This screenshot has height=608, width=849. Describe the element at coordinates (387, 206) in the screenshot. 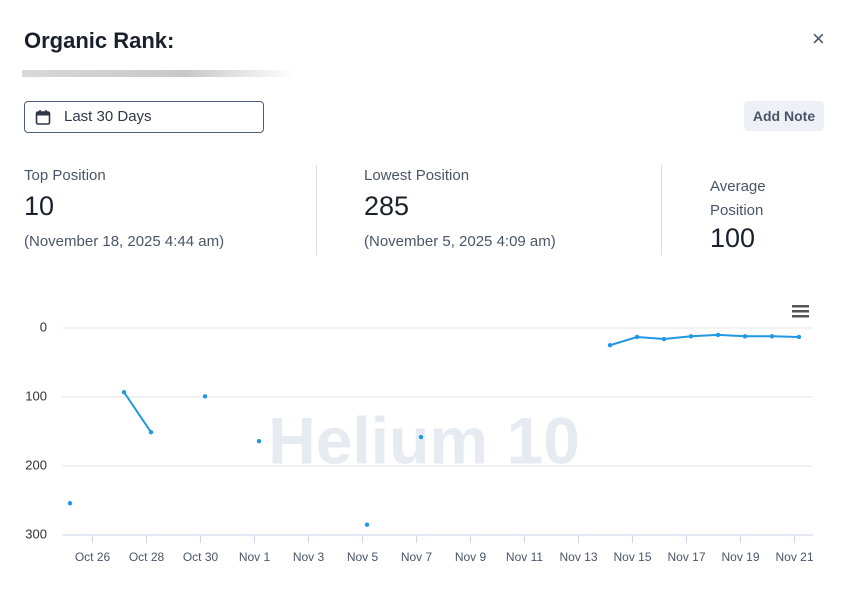

I see `stat-value: 285` at that location.